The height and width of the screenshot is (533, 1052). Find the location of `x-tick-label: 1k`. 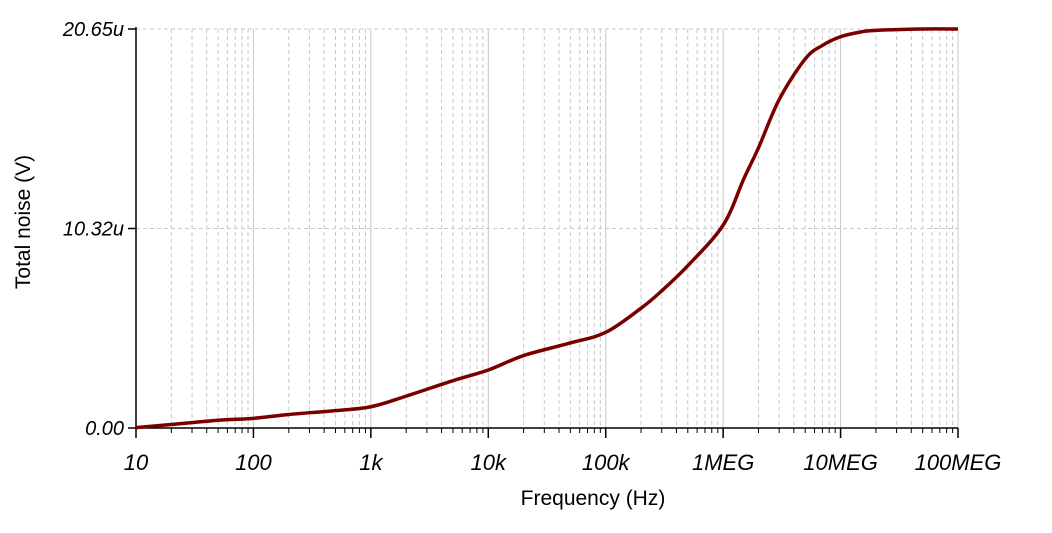

x-tick-label: 1k is located at coordinates (371, 462).